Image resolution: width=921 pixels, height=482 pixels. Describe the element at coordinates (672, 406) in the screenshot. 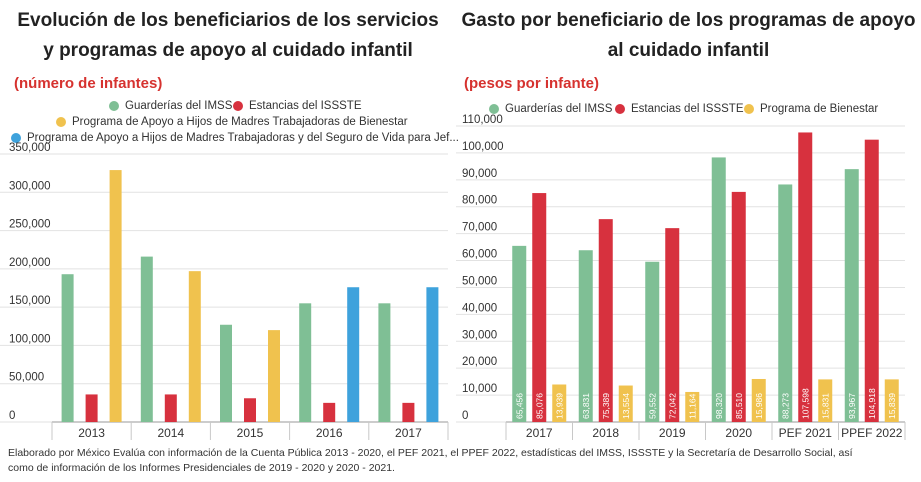

I see `bar-value-label: 72,042` at that location.